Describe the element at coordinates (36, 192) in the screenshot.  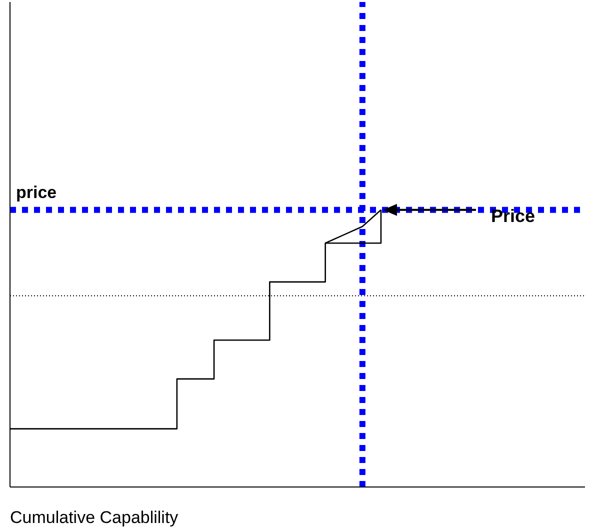
I see `ref-line-label: price` at that location.